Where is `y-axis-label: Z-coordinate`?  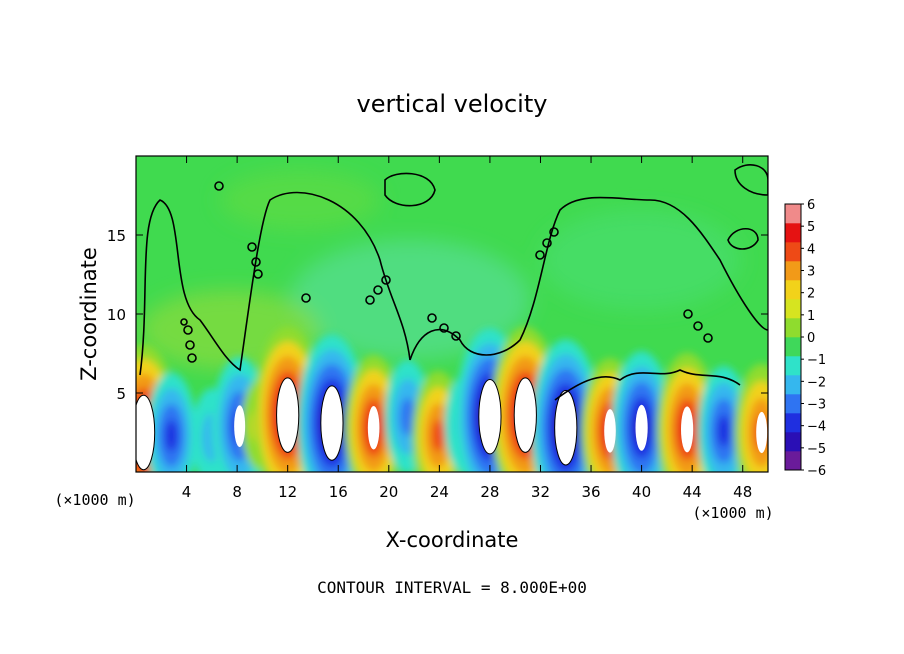 y-axis-label: Z-coordinate is located at coordinates (89, 314).